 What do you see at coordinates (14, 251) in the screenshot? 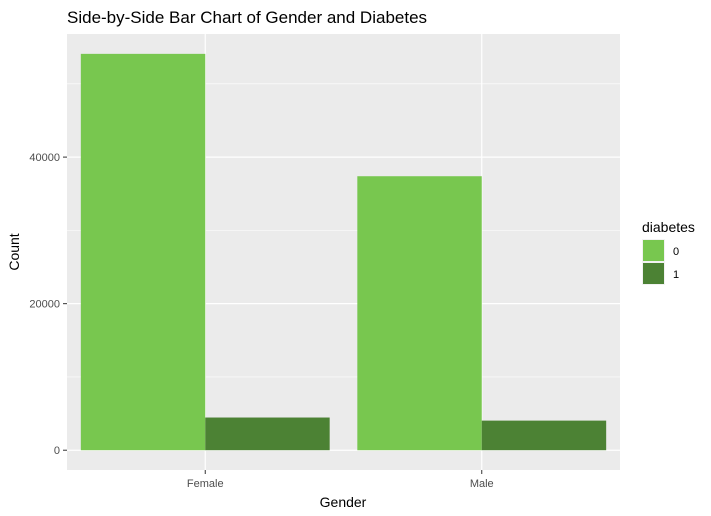
I see `y-axis-title: Count` at bounding box center [14, 251].